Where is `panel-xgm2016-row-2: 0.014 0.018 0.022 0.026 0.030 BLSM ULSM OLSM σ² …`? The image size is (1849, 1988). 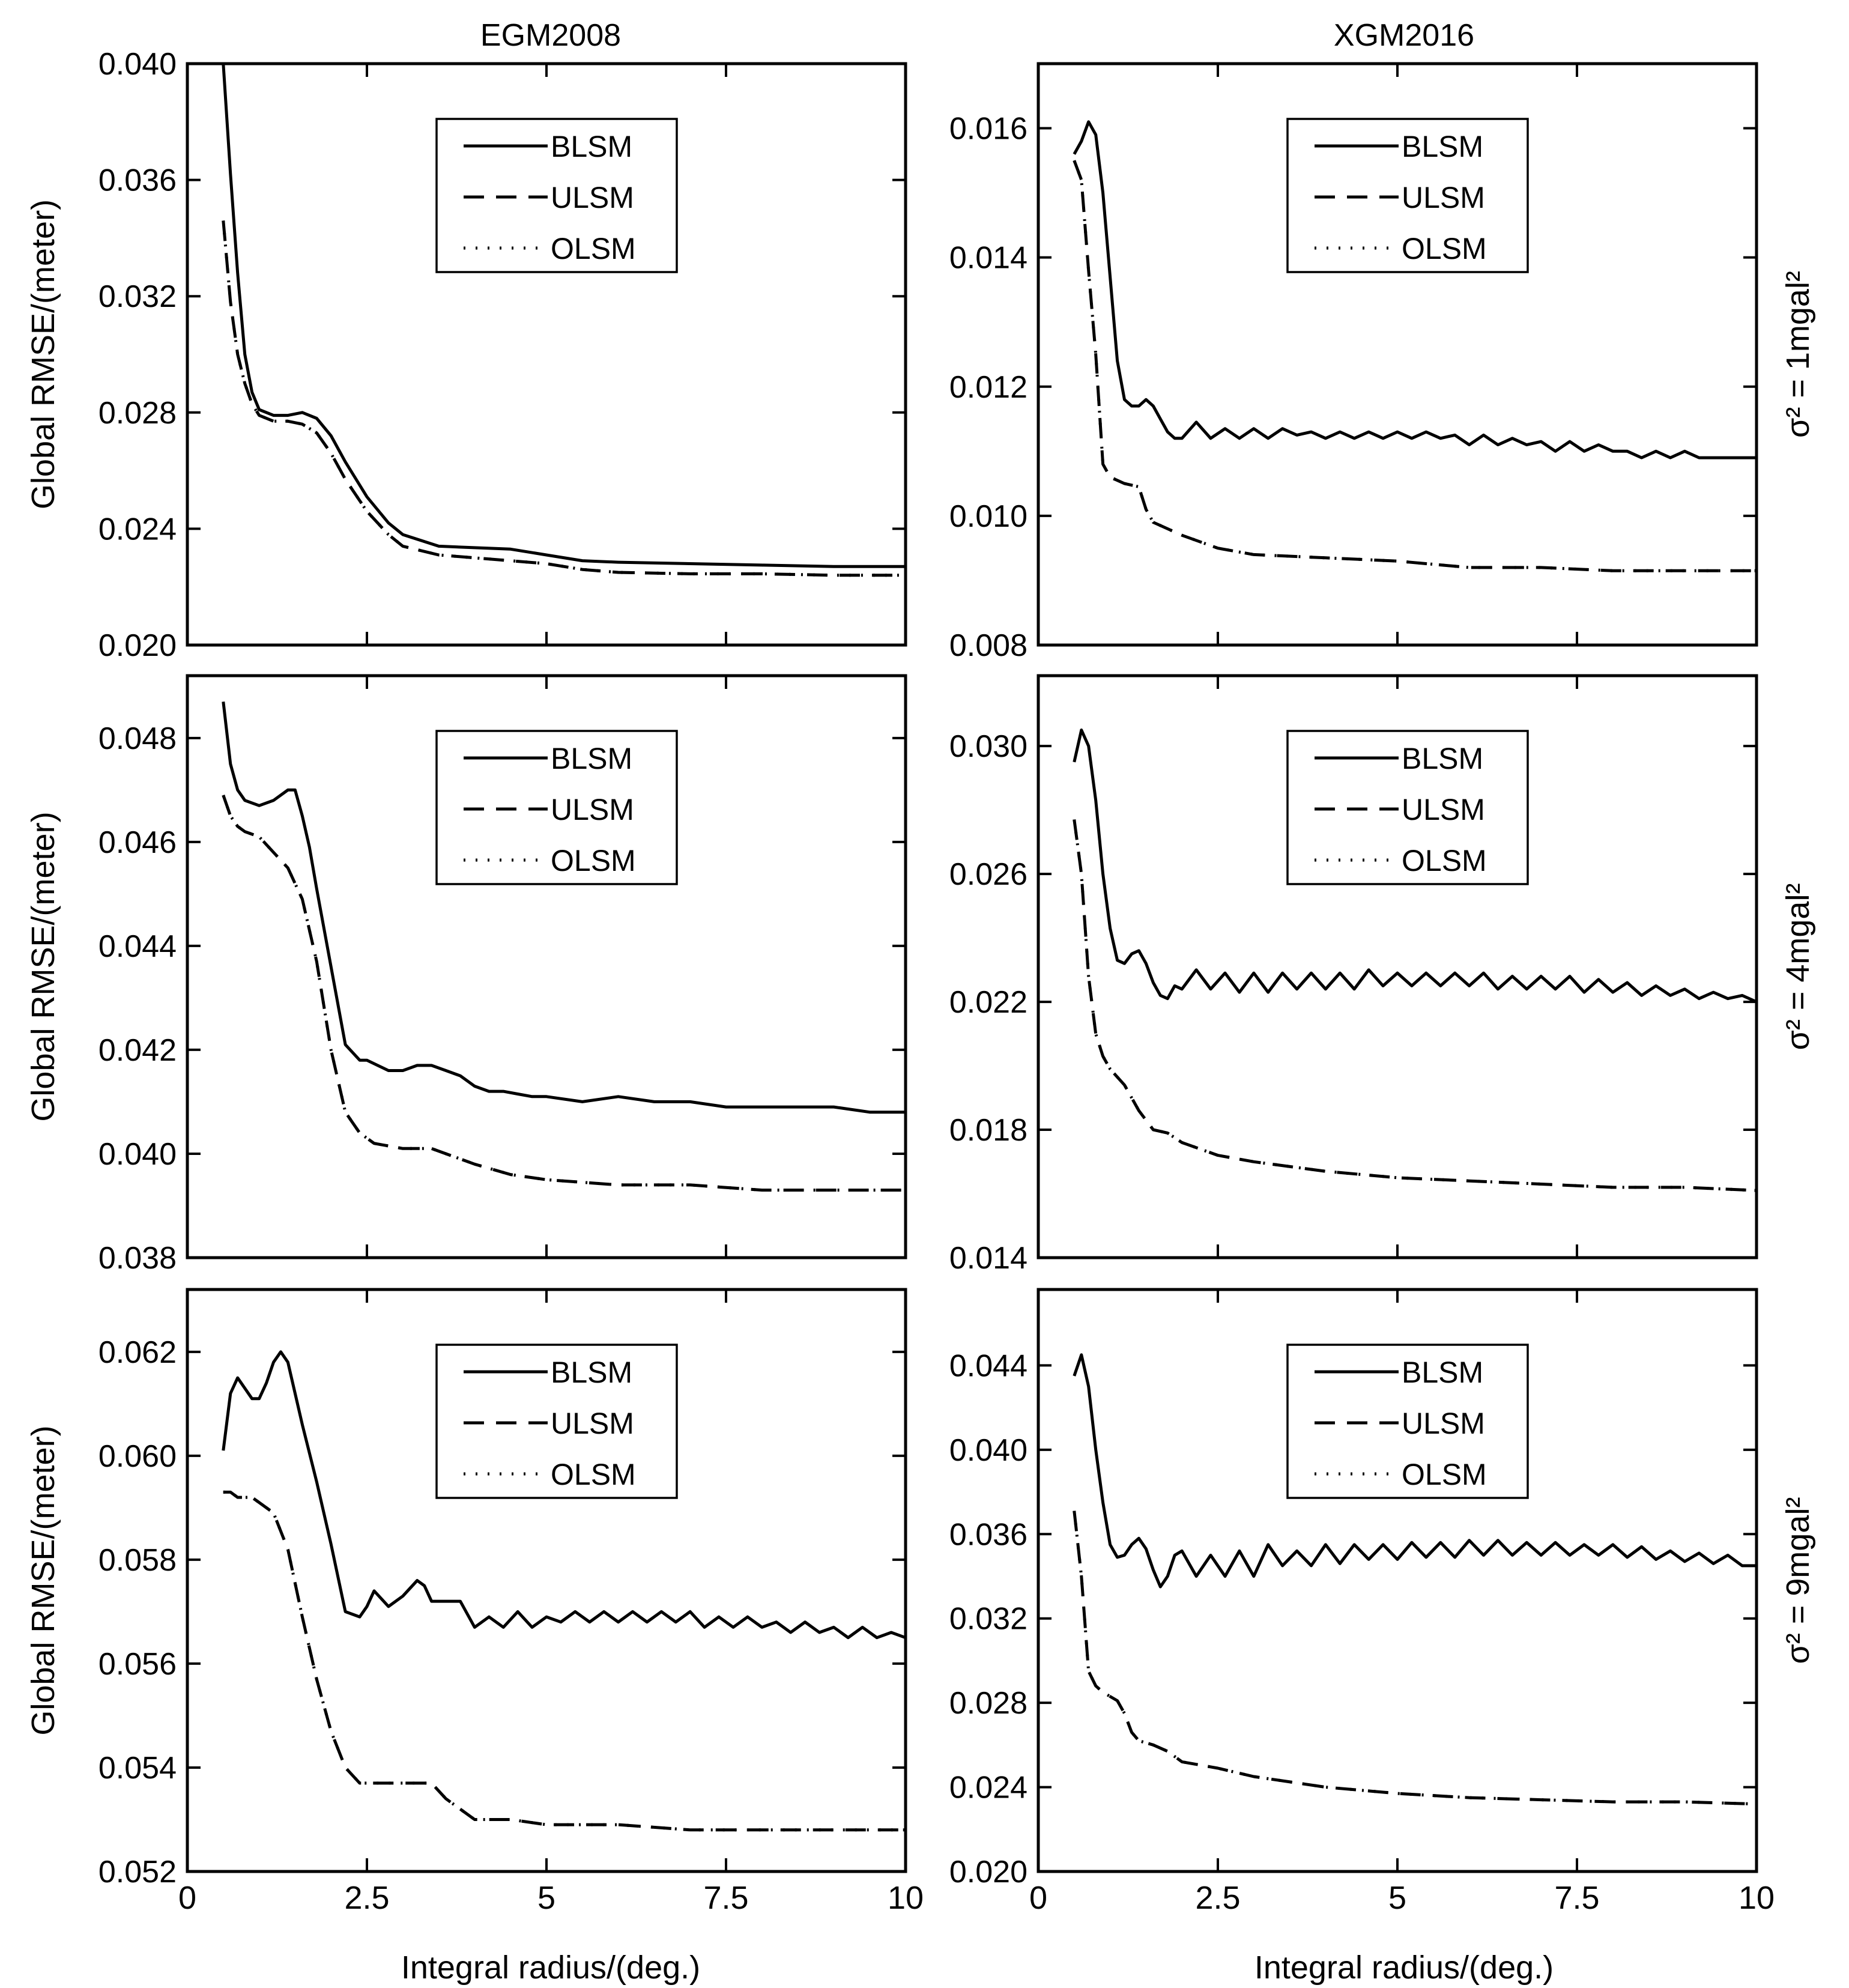
panel-xgm2016-row-2: 0.014 0.018 0.022 0.026 0.030 BLSM ULSM OLSM σ² … is located at coordinates (1382, 975).